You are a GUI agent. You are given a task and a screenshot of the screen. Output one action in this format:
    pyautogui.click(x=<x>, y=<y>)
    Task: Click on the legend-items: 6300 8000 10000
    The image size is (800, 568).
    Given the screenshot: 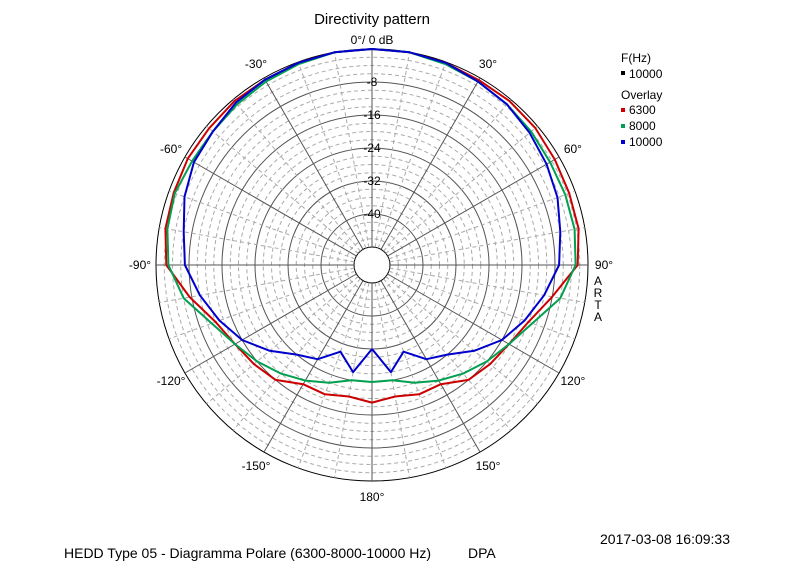 What is the action you would take?
    pyautogui.click(x=642, y=126)
    